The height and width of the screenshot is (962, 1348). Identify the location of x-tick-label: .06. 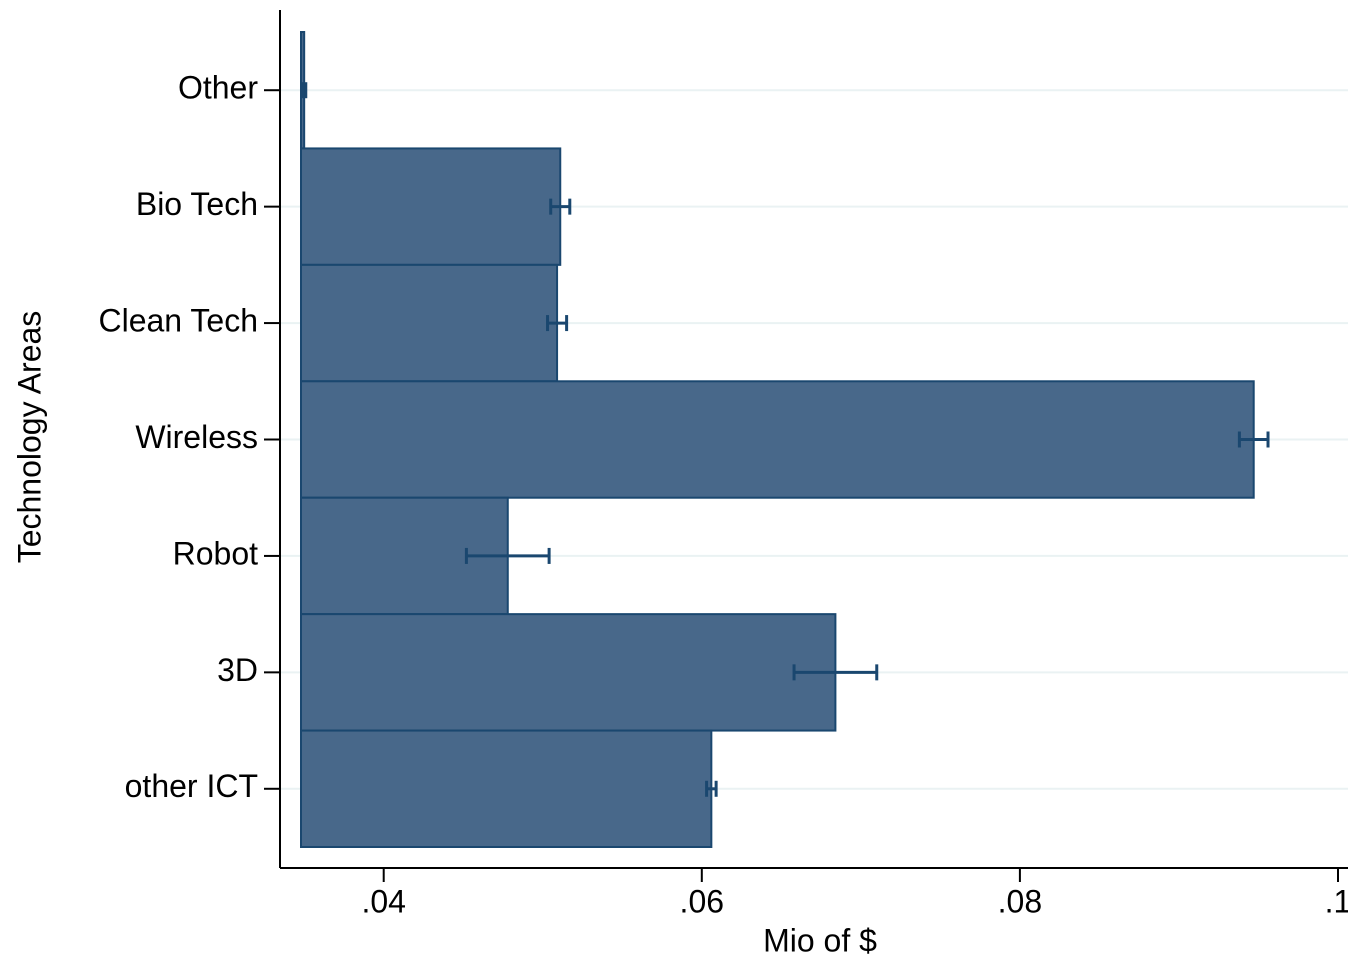
(702, 901).